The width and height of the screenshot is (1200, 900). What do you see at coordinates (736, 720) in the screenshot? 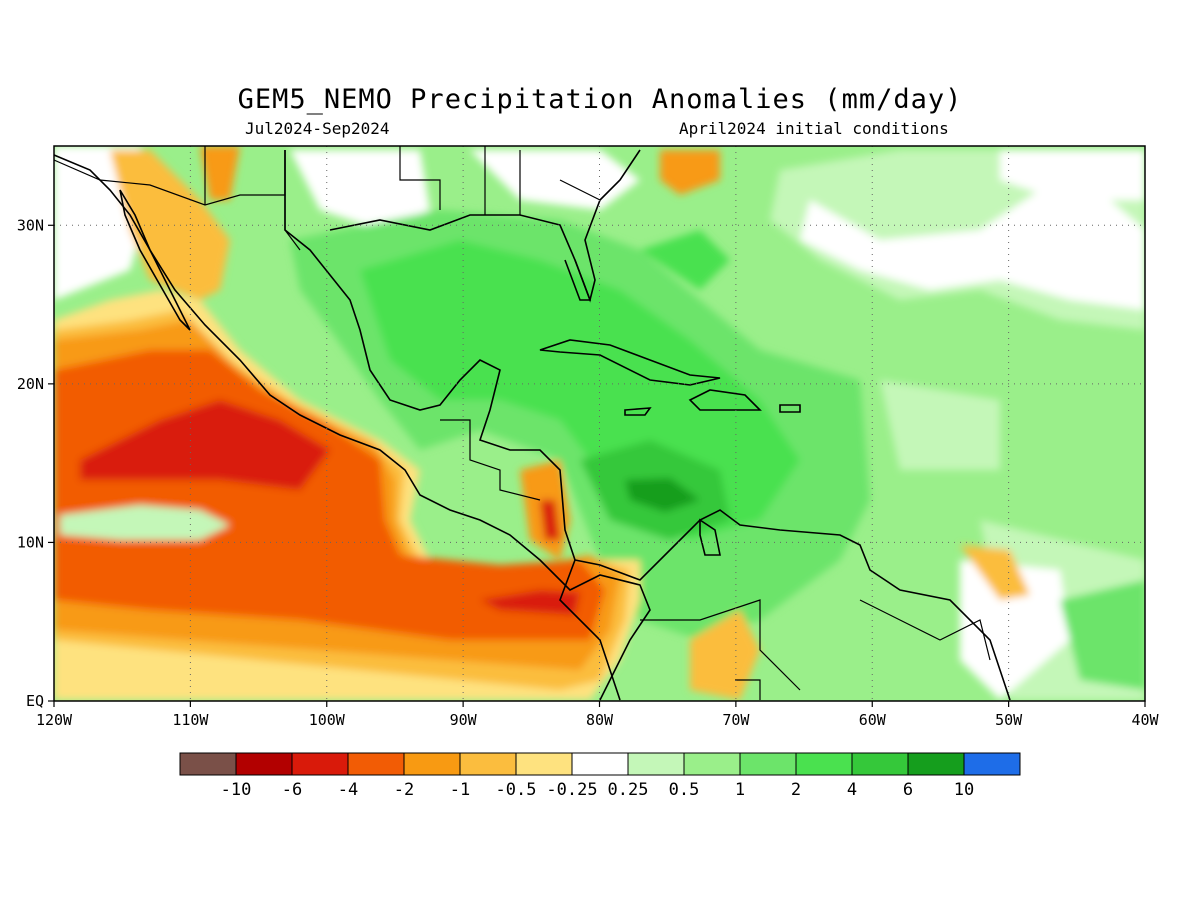
I see `lon-tick-label: 70W` at bounding box center [736, 720].